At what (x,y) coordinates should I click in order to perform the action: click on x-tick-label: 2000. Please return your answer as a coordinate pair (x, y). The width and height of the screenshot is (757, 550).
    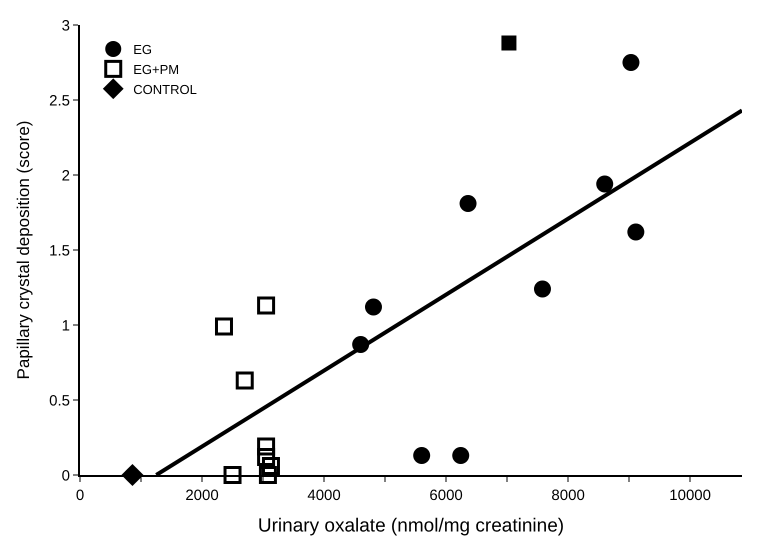
    Looking at the image, I should click on (202, 495).